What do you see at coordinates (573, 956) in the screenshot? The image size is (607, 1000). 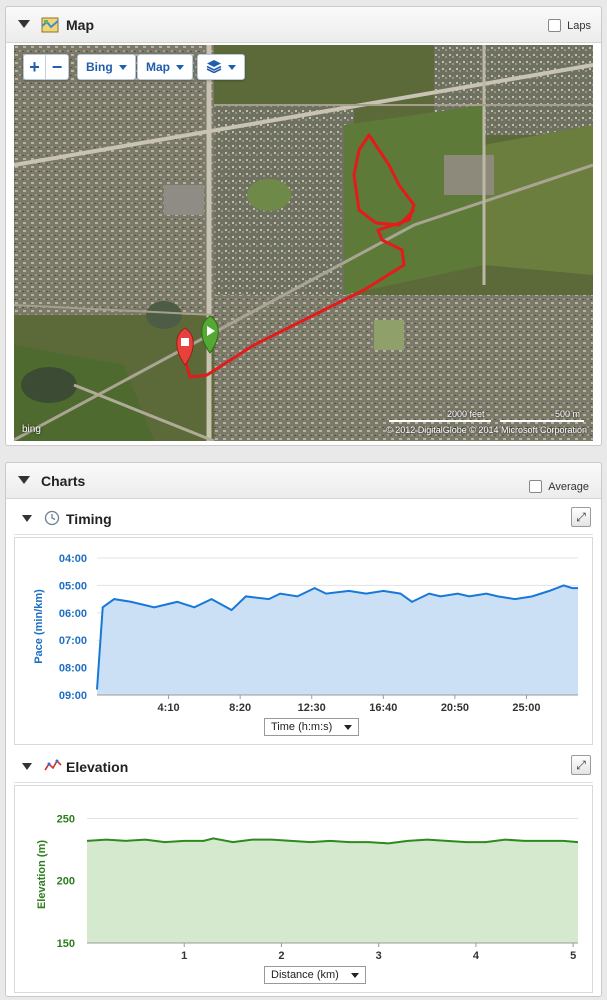 I see `elevation-x-tick-label: 5` at bounding box center [573, 956].